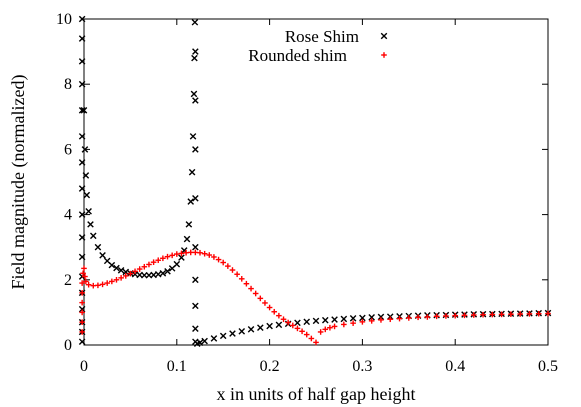 This screenshot has height=407, width=581. Describe the element at coordinates (177, 366) in the screenshot. I see `x-tick-label: 0.1` at that location.